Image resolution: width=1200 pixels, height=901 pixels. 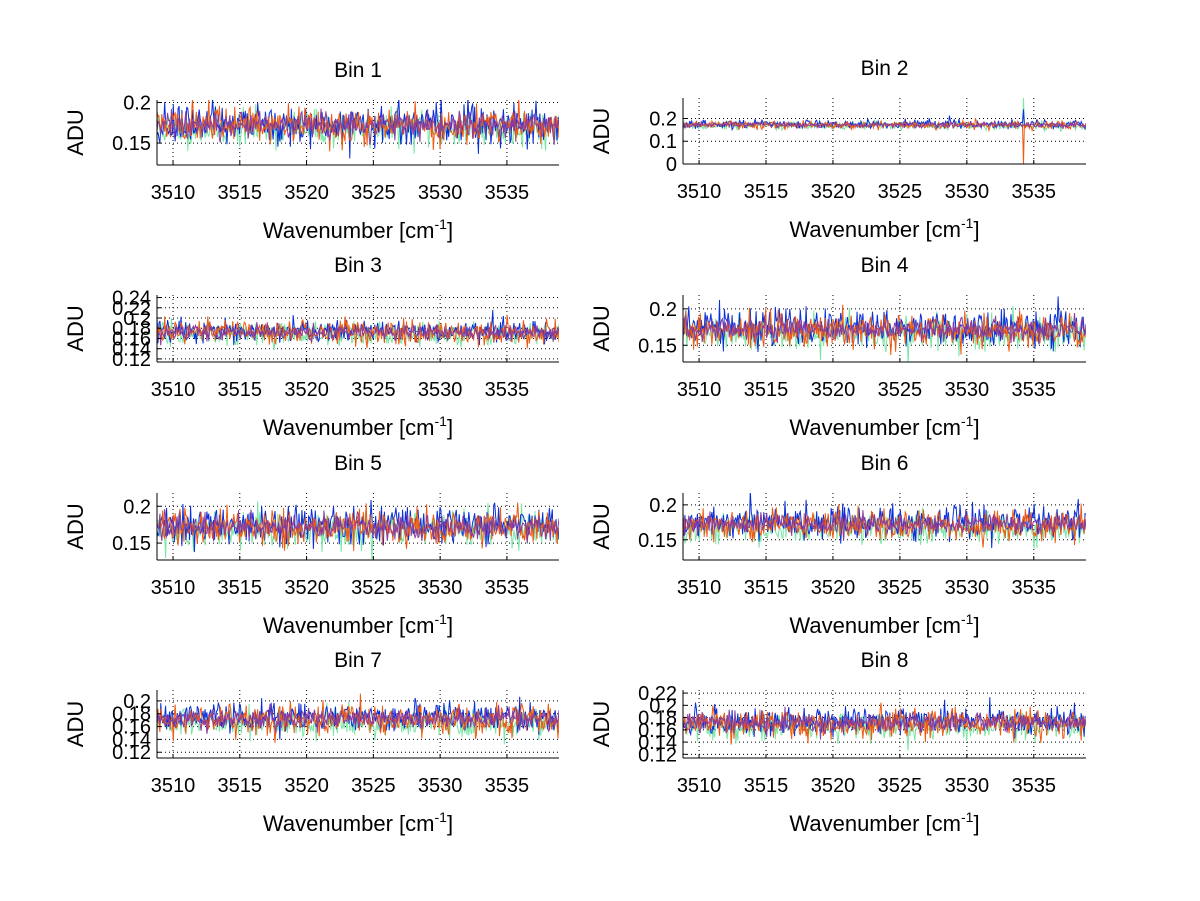 I want to click on subplot-title: Bin 3, so click(x=358, y=265).